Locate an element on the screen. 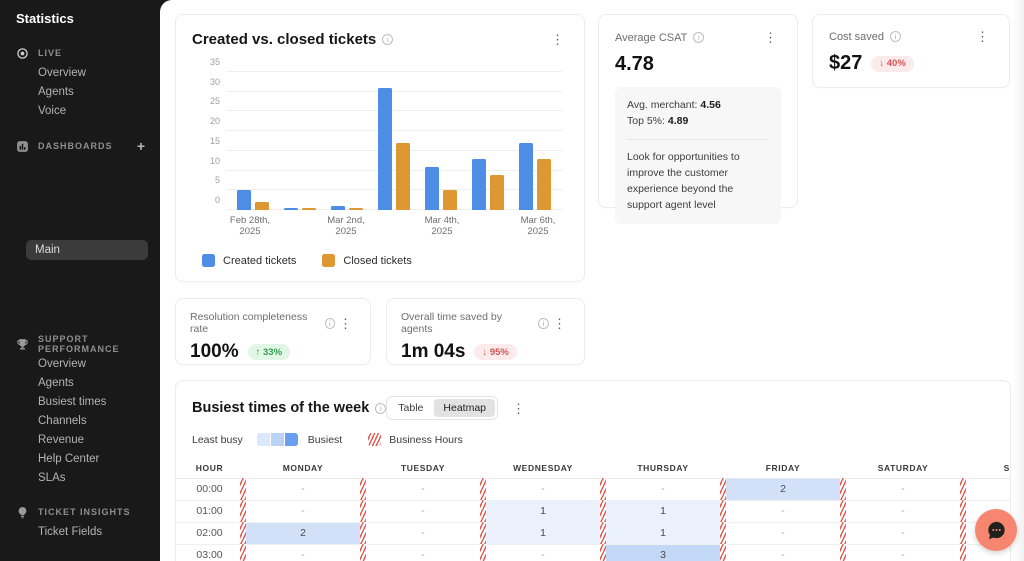 The width and height of the screenshot is (1024, 561). resolution-value: 100% is located at coordinates (214, 351).